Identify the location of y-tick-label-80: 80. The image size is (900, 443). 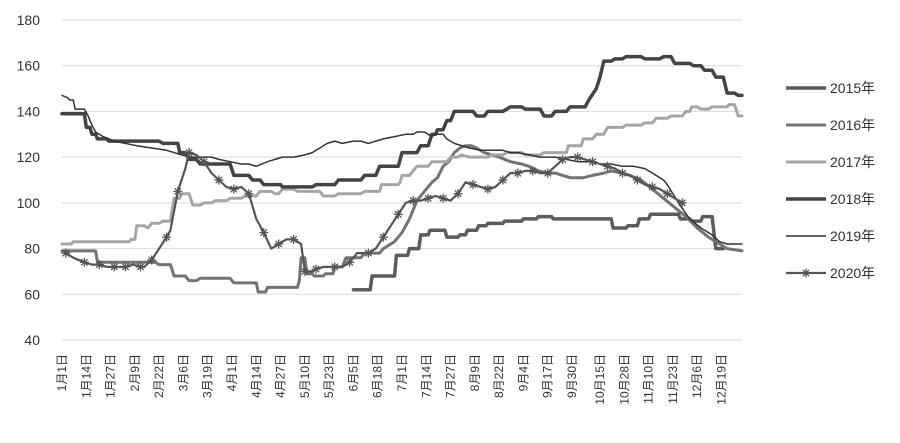
(32, 249).